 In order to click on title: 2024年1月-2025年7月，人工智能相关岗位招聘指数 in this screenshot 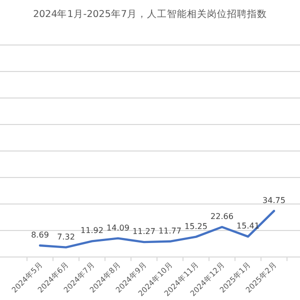, I will do `click(150, 14)`.